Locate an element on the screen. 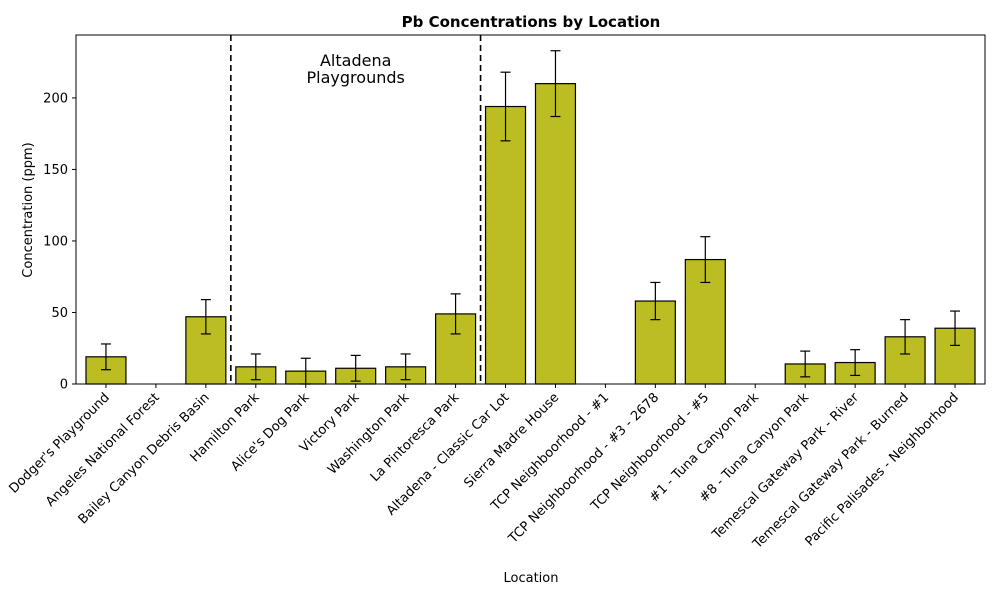 This screenshot has height=600, width=1000. y-tick-label: 200 is located at coordinates (55, 98).